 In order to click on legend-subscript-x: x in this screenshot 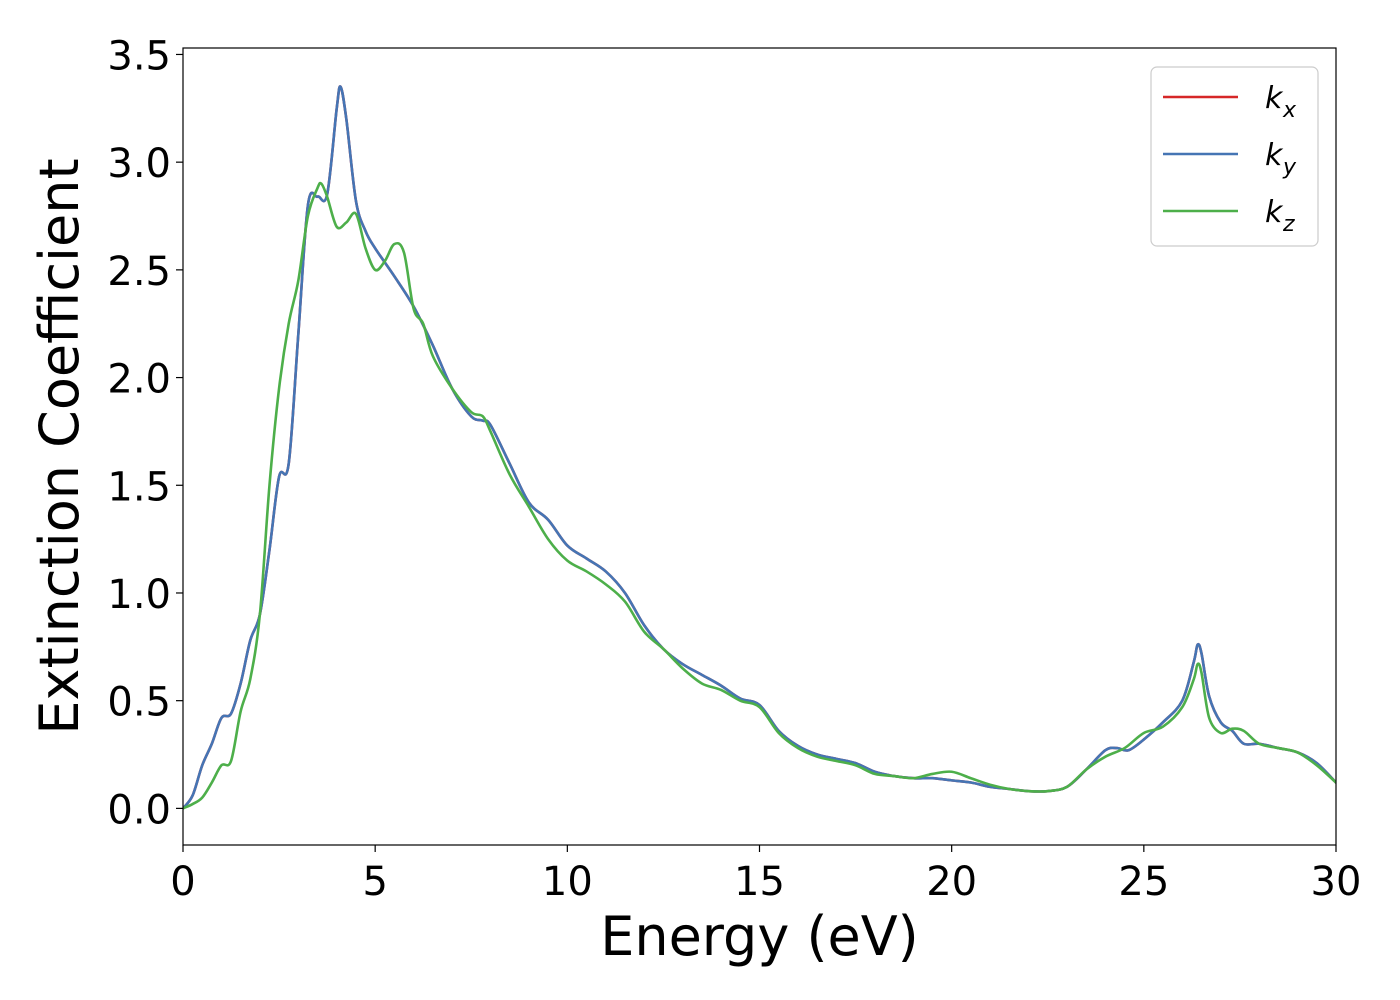, I will do `click(1289, 110)`.